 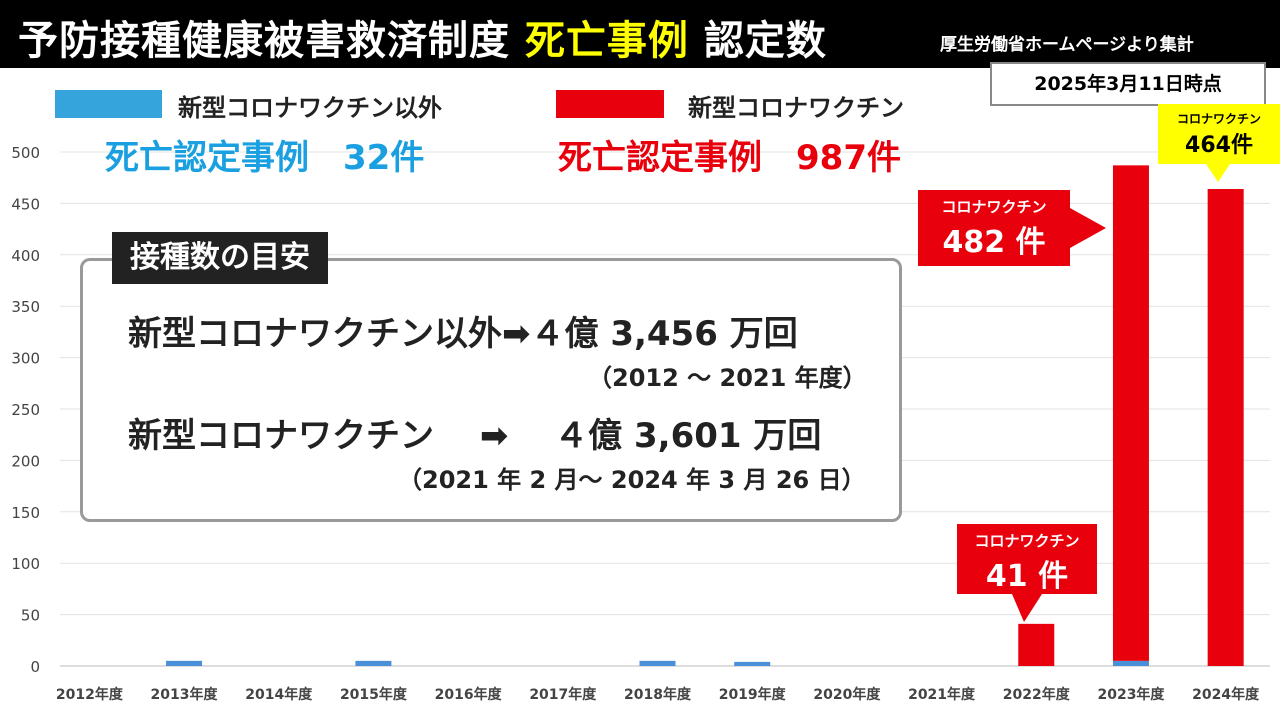 I want to click on legend-count-other: 死亡認定事例 32件, so click(x=265, y=158).